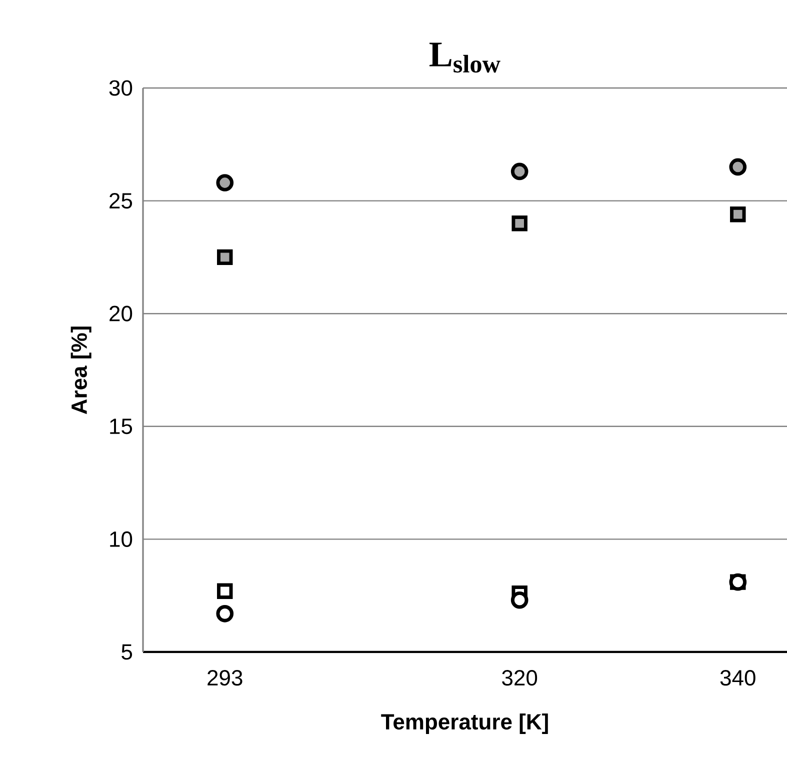  I want to click on x-tick-label: 320, so click(520, 678).